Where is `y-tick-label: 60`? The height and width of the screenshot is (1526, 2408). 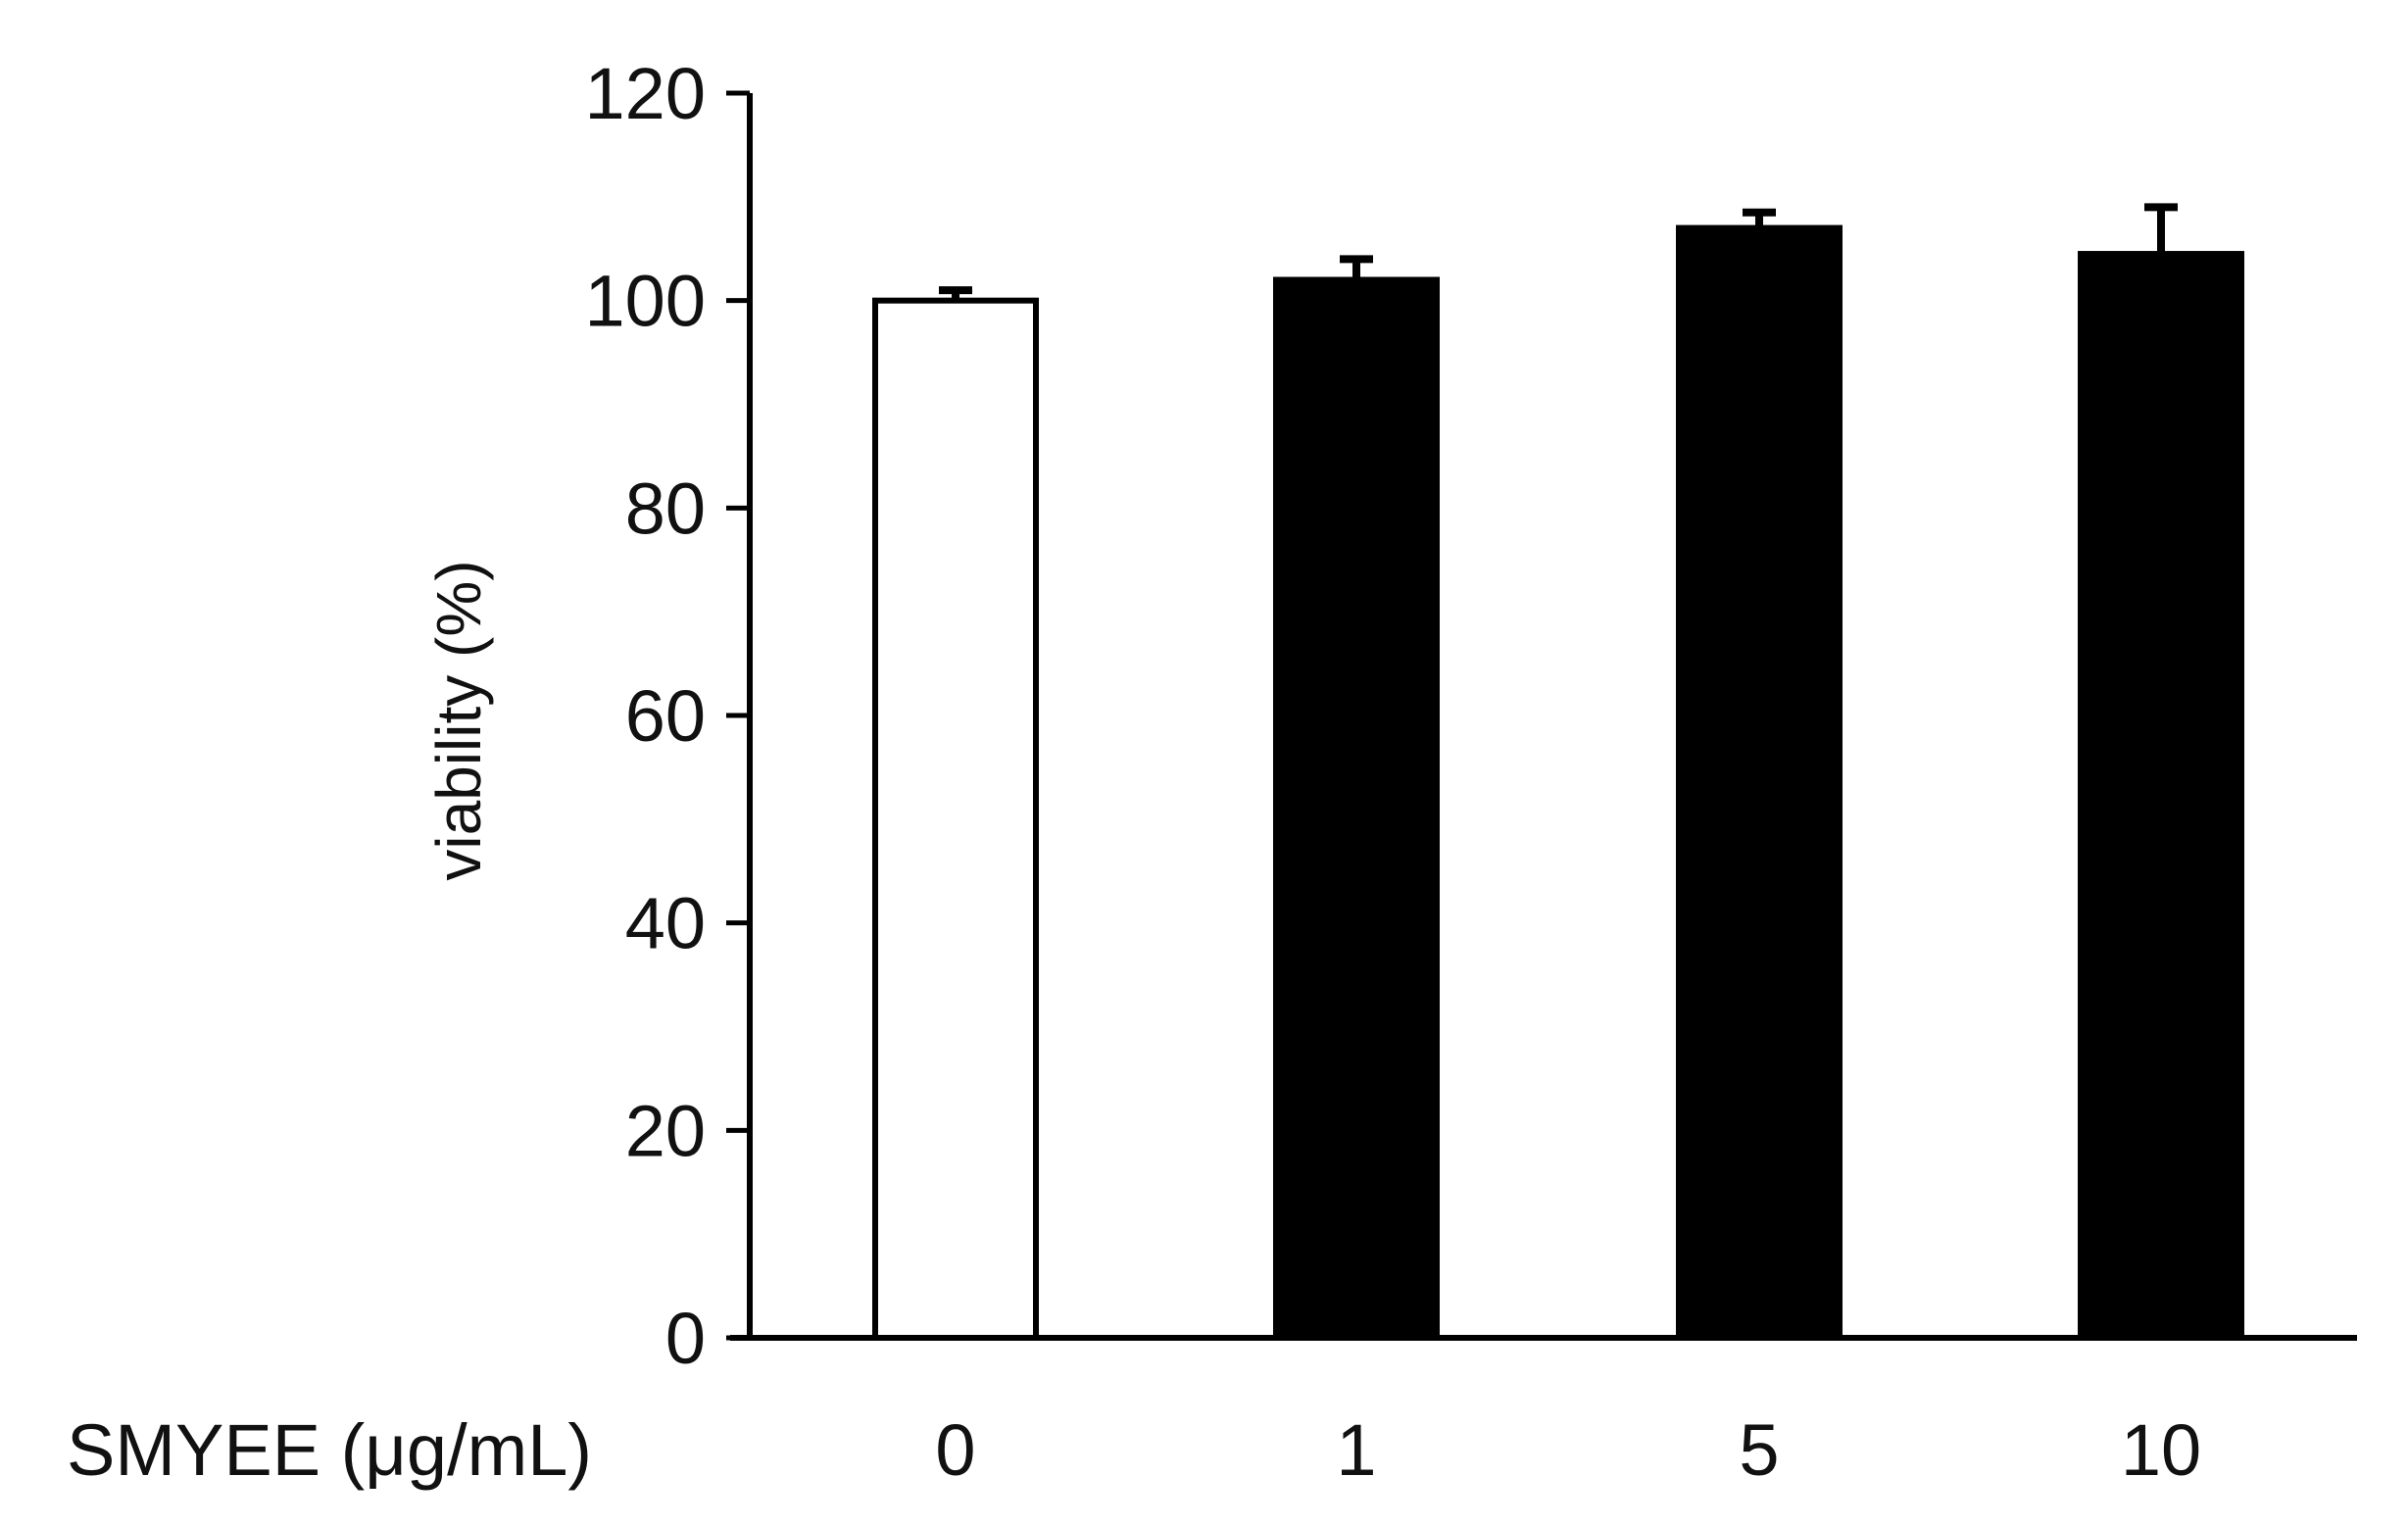
y-tick-label: 60 is located at coordinates (665, 716).